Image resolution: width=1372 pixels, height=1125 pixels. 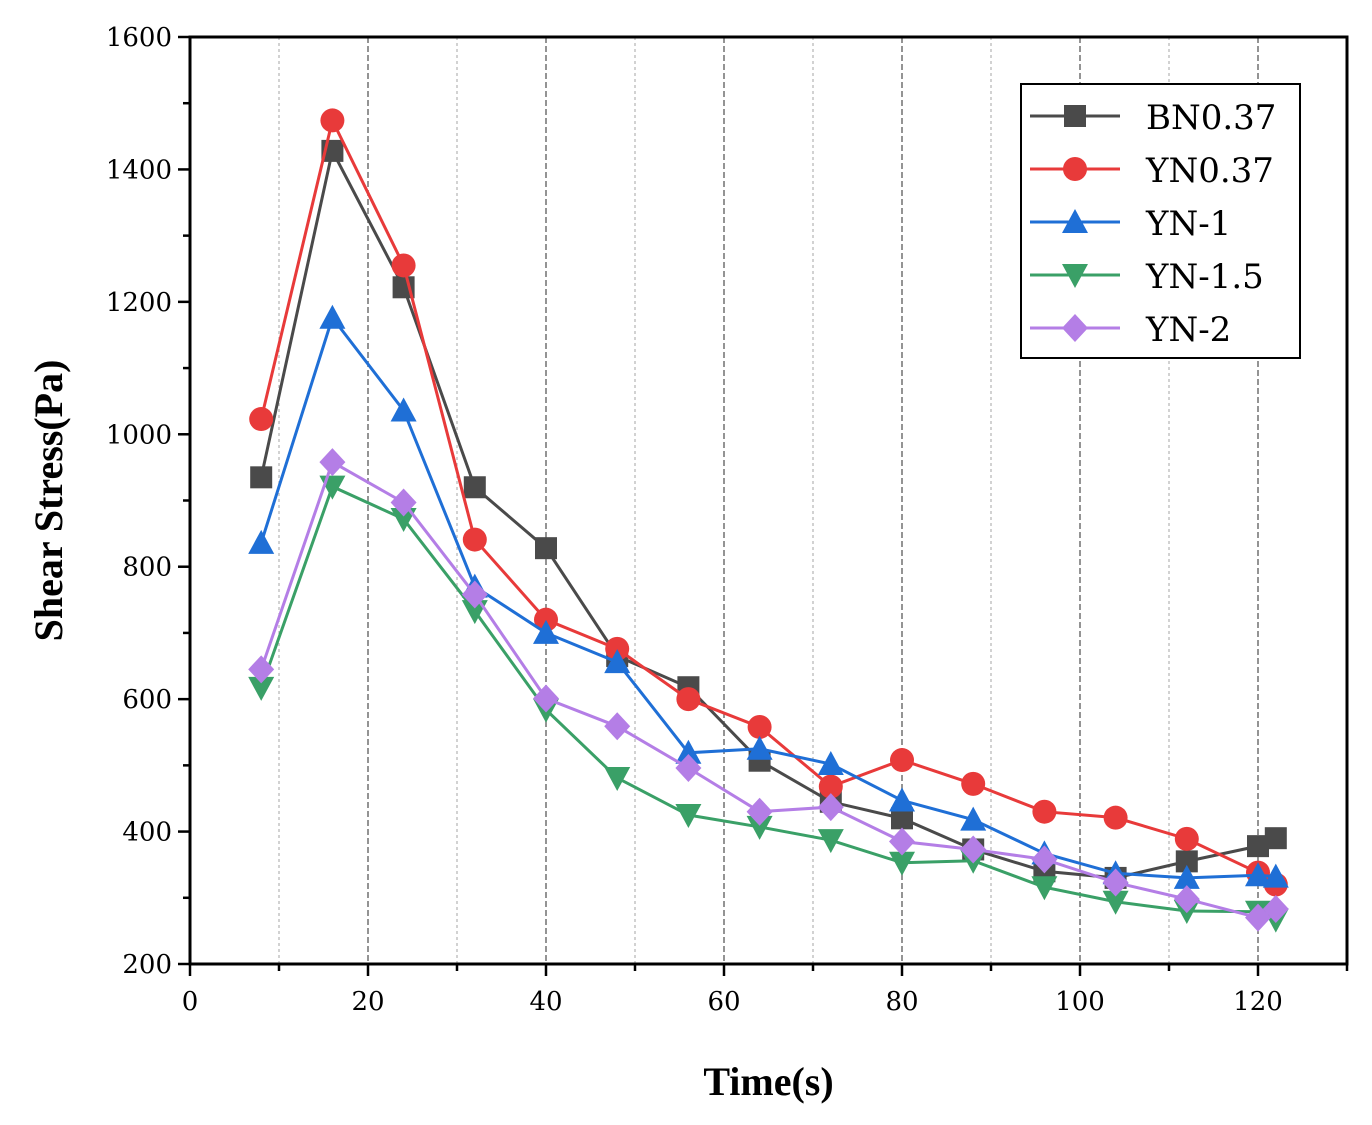 What do you see at coordinates (1130, 224) in the screenshot?
I see `legend-item: YN-1` at bounding box center [1130, 224].